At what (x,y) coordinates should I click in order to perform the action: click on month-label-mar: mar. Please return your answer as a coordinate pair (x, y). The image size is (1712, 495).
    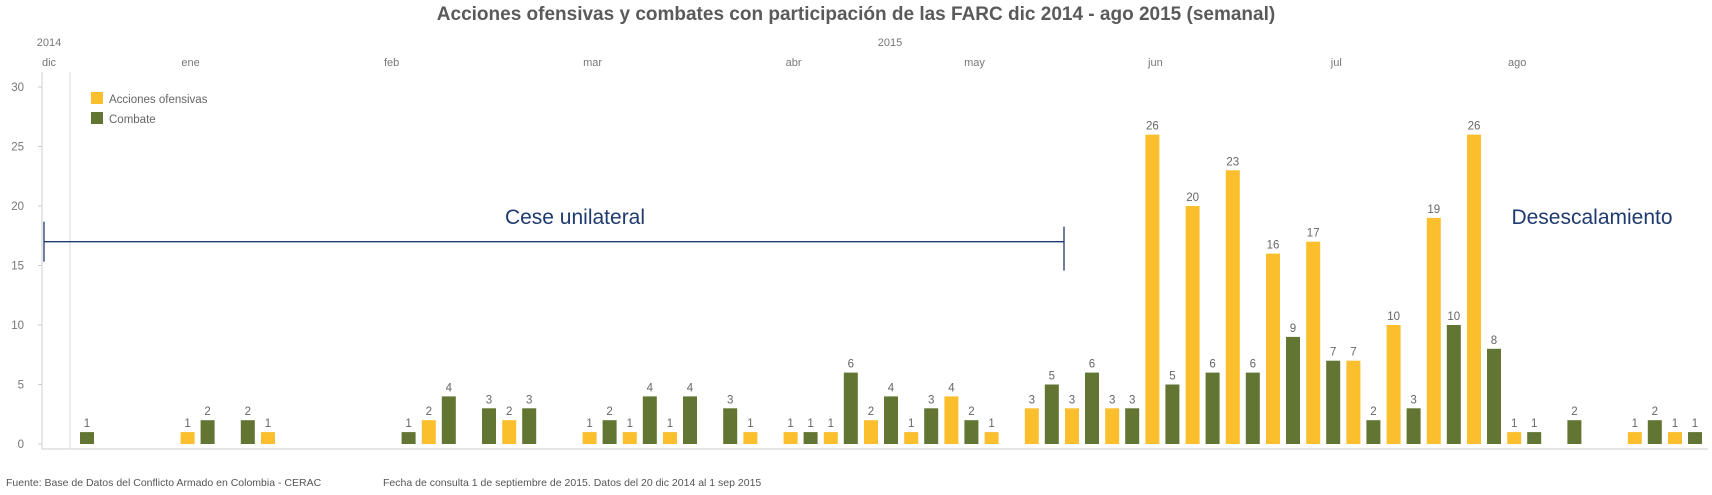
    Looking at the image, I should click on (592, 63).